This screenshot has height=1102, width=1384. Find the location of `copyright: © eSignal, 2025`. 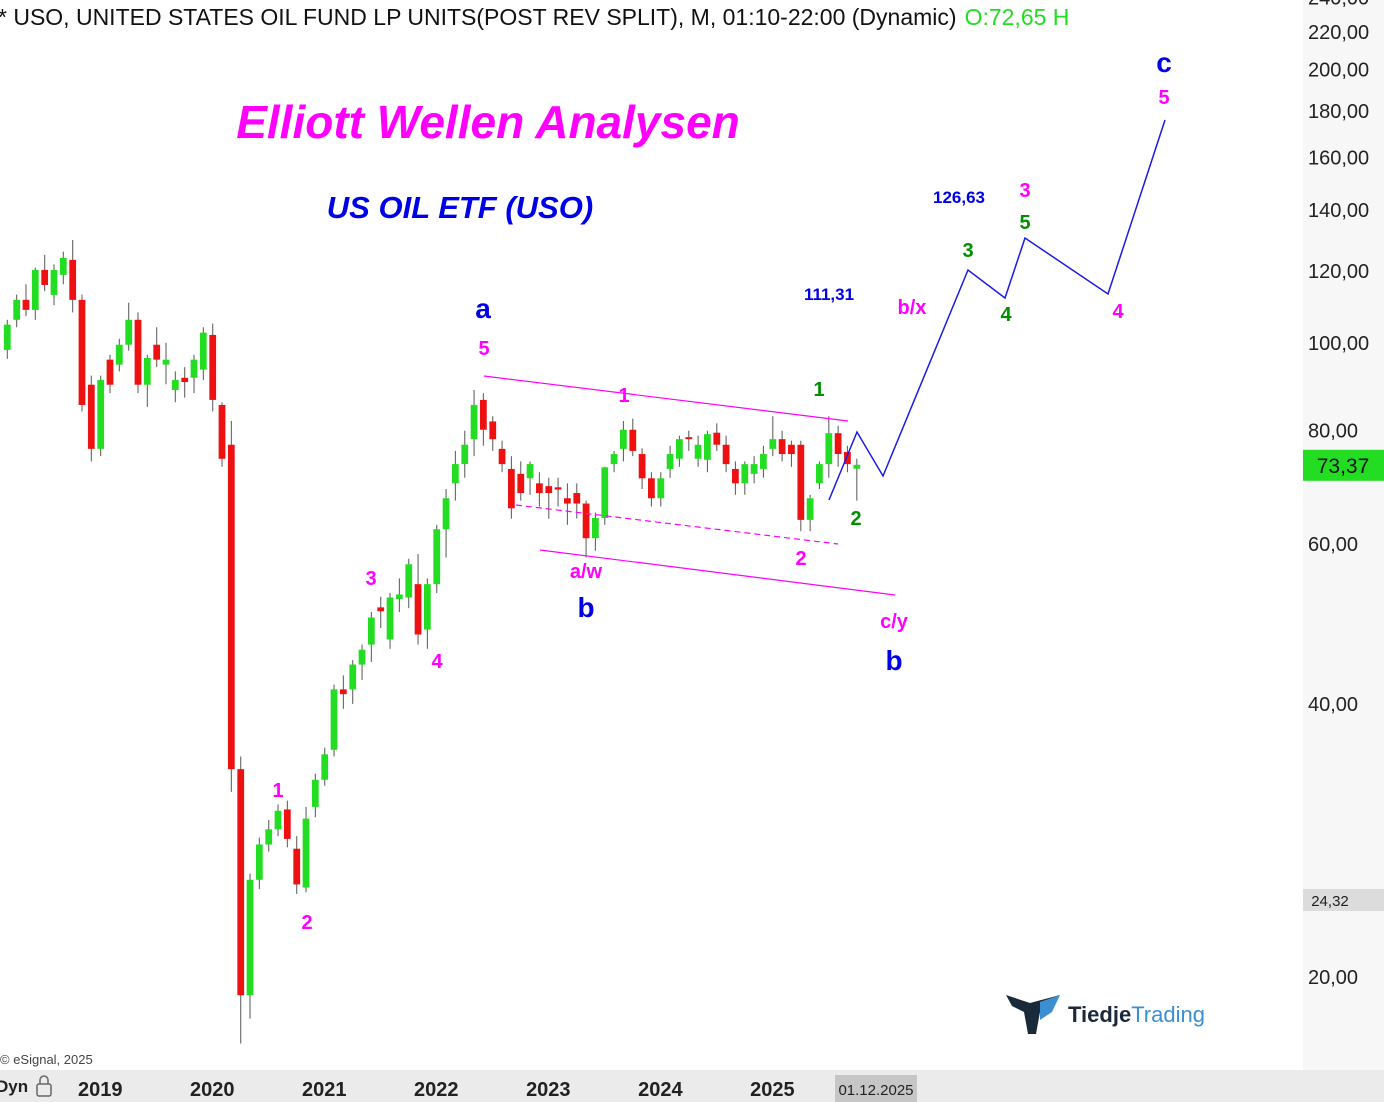

copyright: © eSignal, 2025 is located at coordinates (46, 1059).